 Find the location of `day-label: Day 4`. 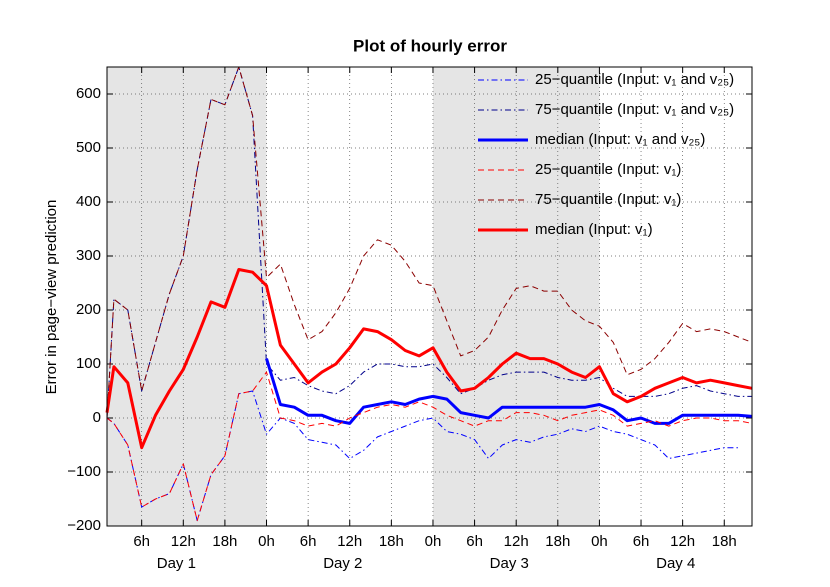

day-label: Day 4 is located at coordinates (675, 563).